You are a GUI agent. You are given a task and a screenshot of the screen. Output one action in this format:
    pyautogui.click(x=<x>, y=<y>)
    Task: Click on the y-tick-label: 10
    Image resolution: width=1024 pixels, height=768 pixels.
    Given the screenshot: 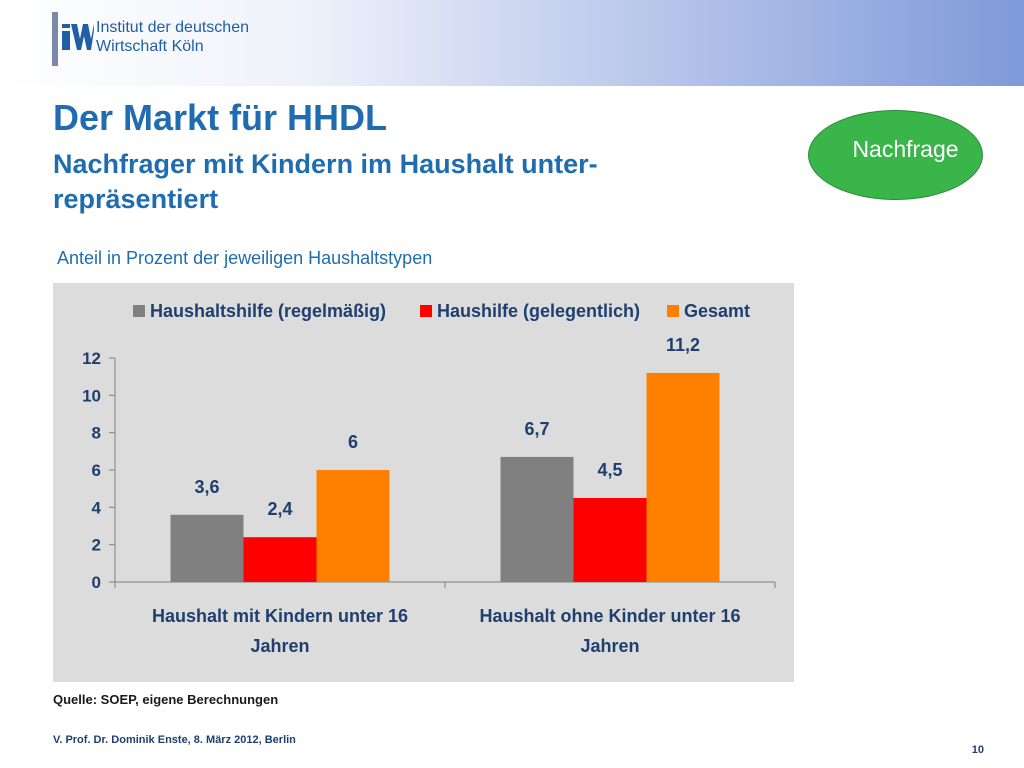 What is the action you would take?
    pyautogui.click(x=91, y=395)
    